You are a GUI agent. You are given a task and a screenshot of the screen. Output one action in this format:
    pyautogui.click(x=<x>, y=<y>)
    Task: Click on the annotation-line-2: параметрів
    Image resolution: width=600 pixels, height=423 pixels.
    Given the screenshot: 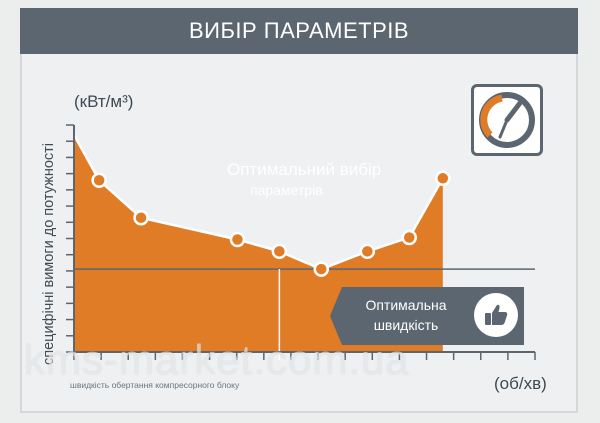 What is the action you would take?
    pyautogui.click(x=286, y=190)
    